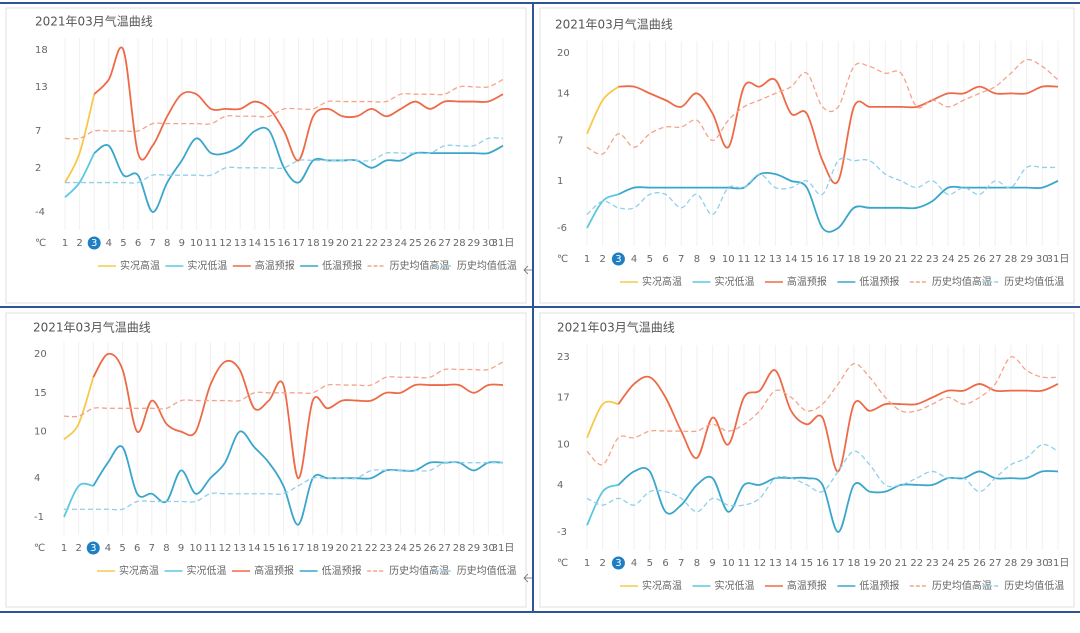 The width and height of the screenshot is (1080, 633). I want to click on y-tick-label: -3, so click(562, 532).